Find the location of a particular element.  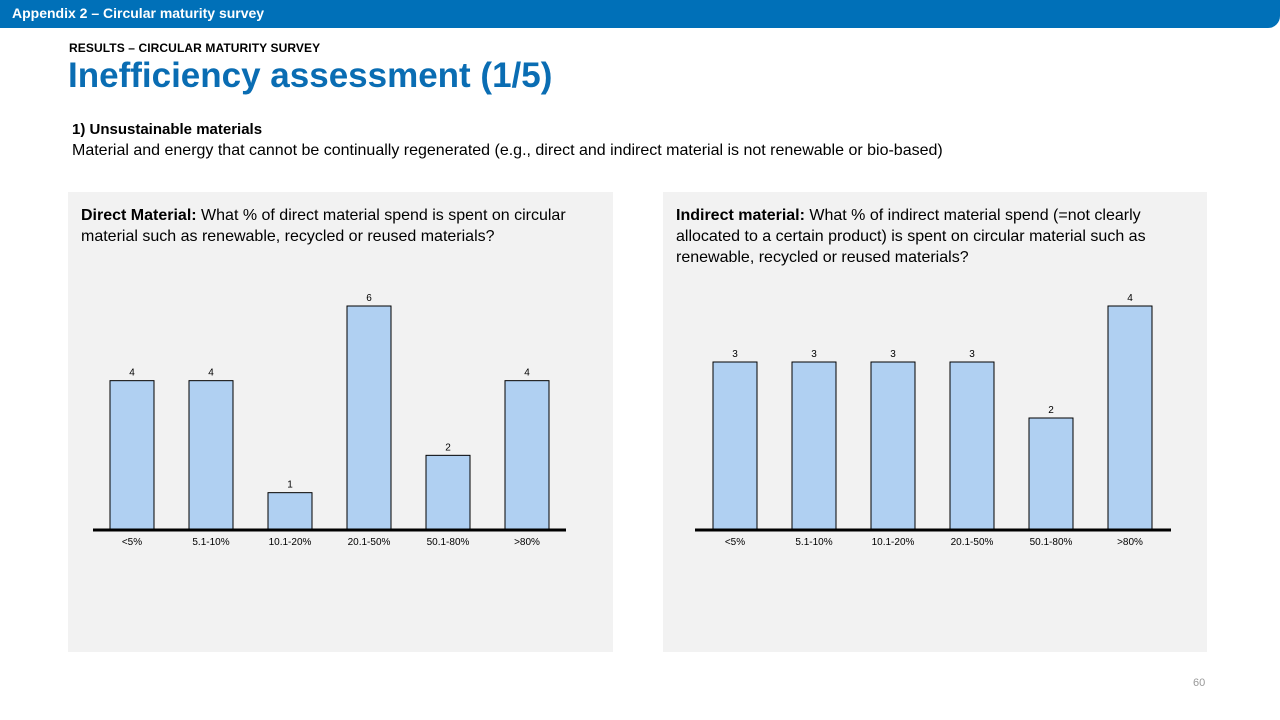

header-title: Appendix 2 – Circular maturity survey is located at coordinates (138, 13).